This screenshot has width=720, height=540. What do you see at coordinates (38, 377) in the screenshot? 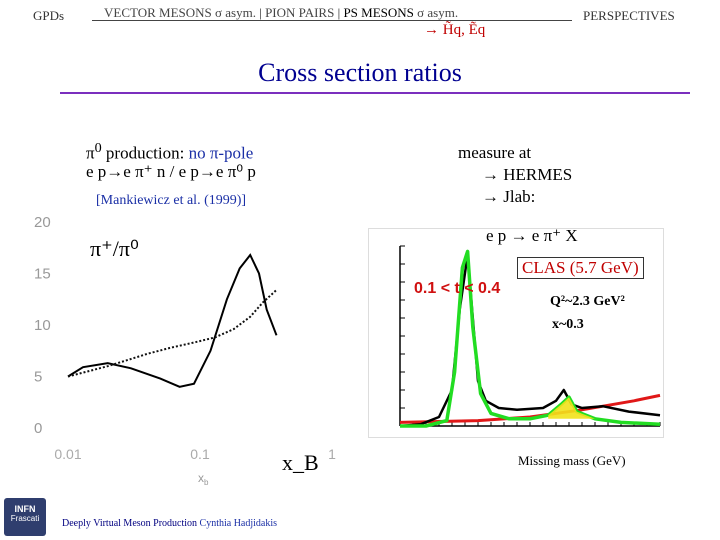
I see `y-tick-label: 5` at bounding box center [38, 377].